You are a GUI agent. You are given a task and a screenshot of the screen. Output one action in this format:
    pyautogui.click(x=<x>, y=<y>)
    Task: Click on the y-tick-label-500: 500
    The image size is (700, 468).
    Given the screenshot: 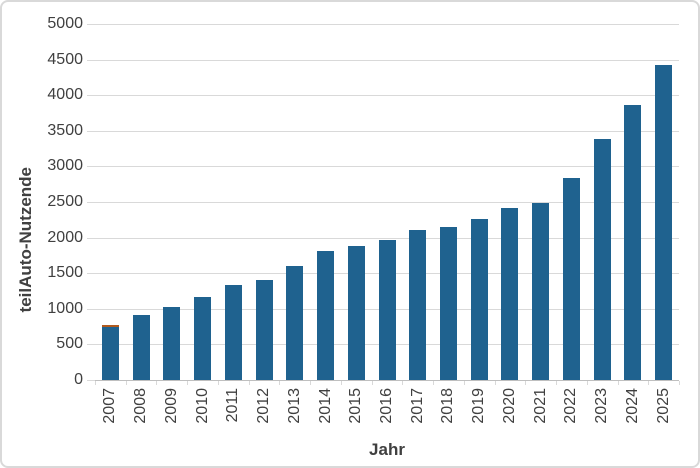 What is the action you would take?
    pyautogui.click(x=69, y=344)
    